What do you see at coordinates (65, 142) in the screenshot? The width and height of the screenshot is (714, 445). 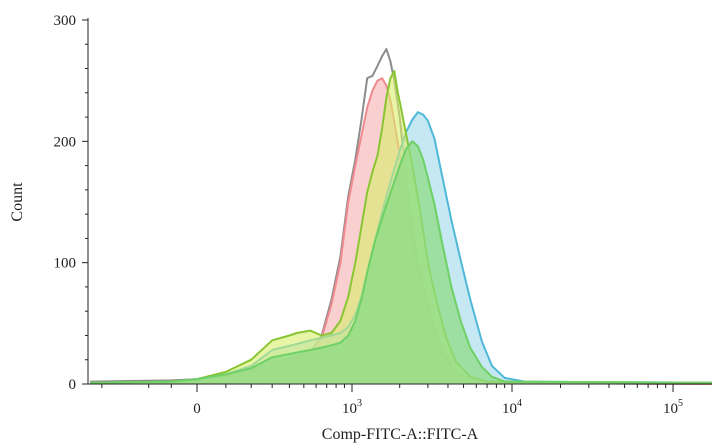 I see `y-tick-label: 200` at bounding box center [65, 142].